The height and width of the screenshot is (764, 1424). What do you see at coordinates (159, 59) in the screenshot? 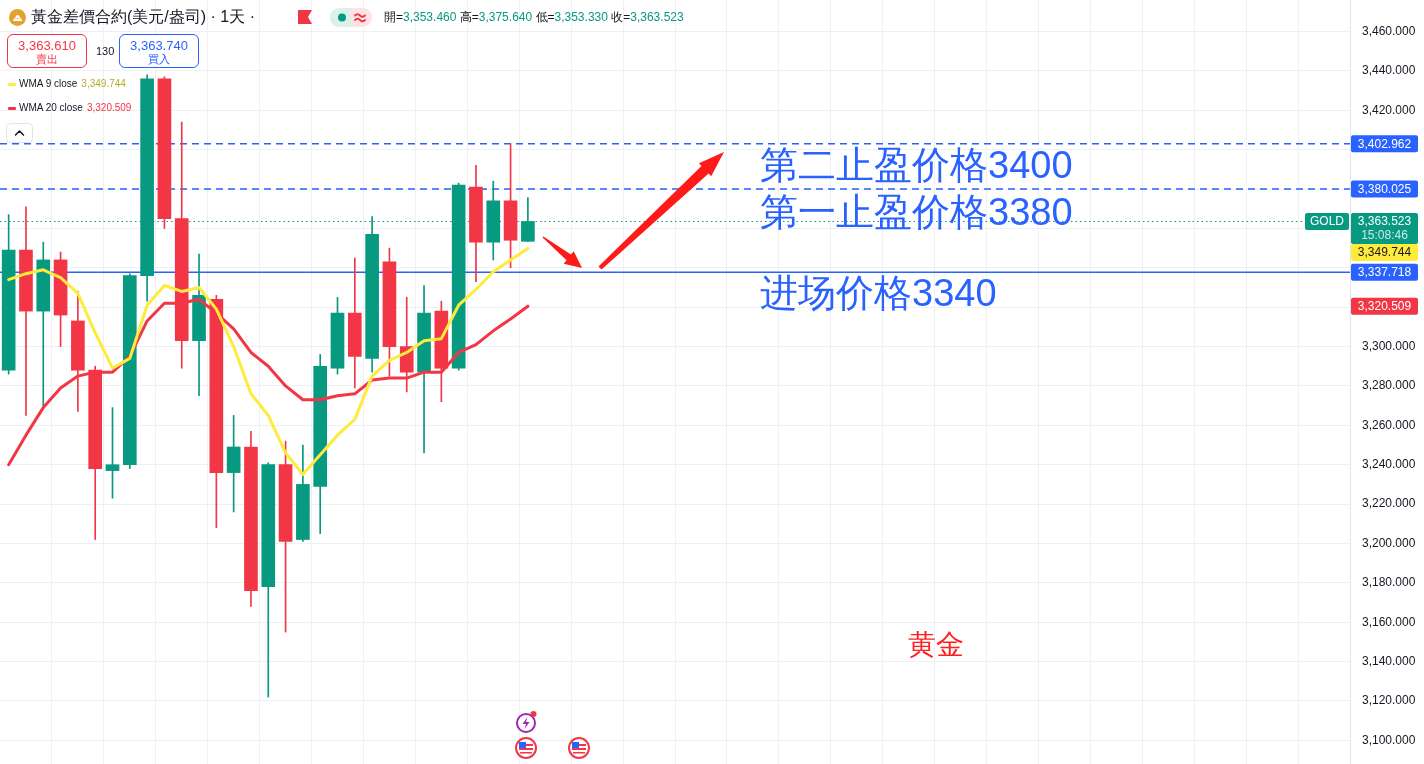
I see `annotation: 買入` at bounding box center [159, 59].